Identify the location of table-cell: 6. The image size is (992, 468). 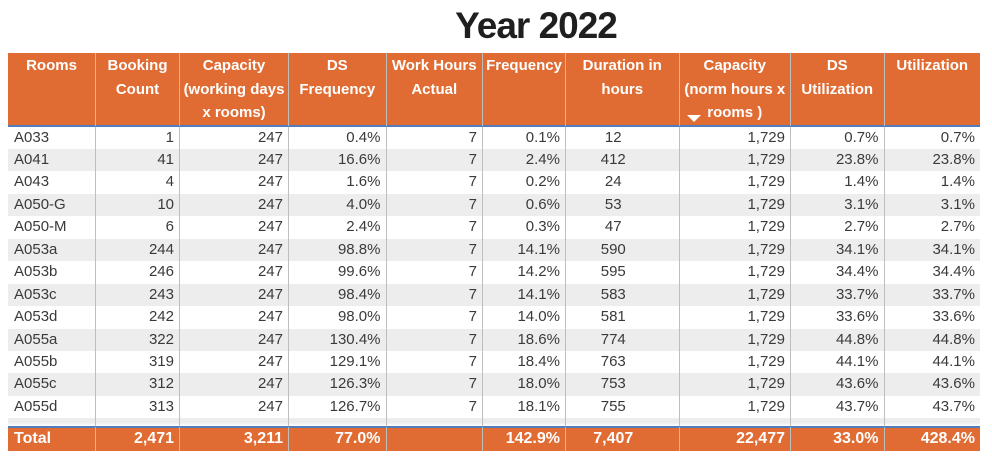
(138, 227).